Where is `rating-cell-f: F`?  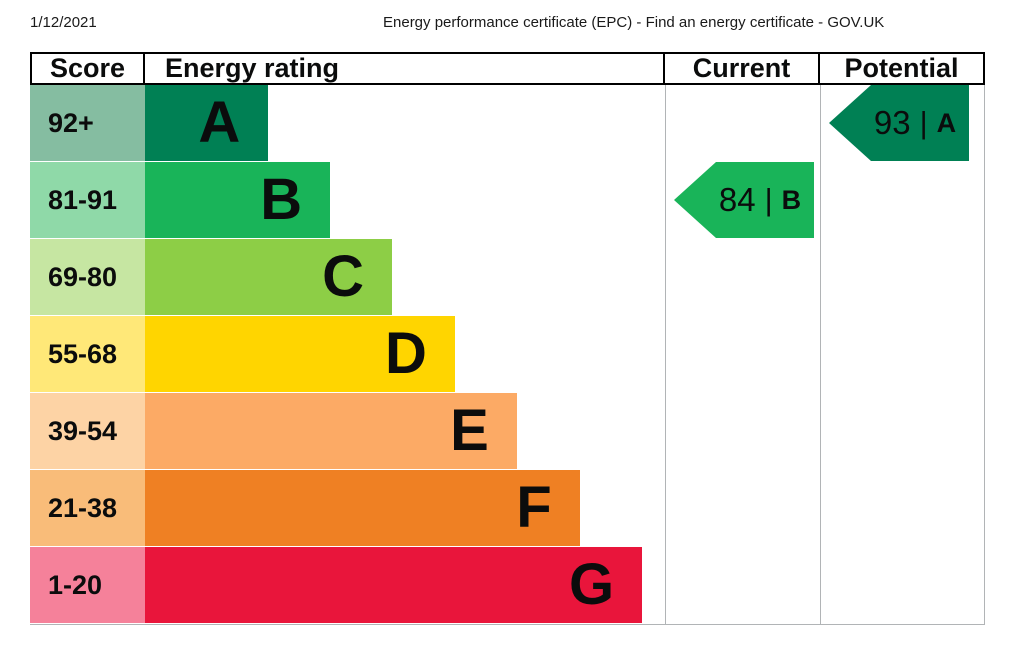
rating-cell-f: F is located at coordinates (405, 508).